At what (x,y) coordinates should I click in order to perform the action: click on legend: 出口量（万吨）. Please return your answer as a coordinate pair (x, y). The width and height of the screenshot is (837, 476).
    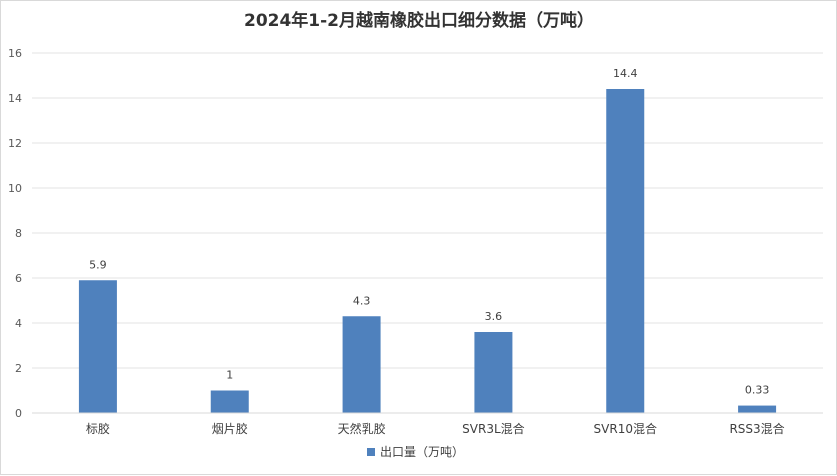
    Looking at the image, I should click on (415, 452).